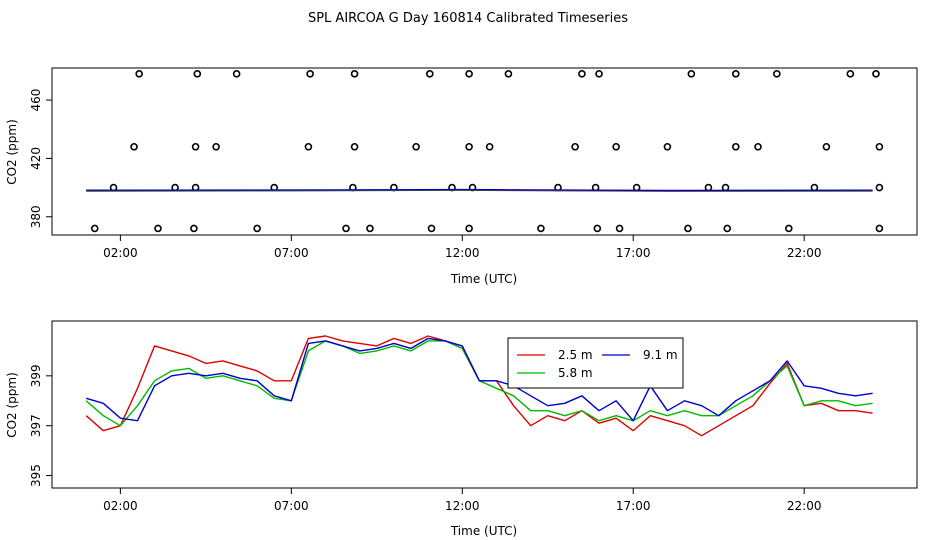 The image size is (936, 540). I want to click on bottom-x-tick-label: 12:00, so click(462, 506).